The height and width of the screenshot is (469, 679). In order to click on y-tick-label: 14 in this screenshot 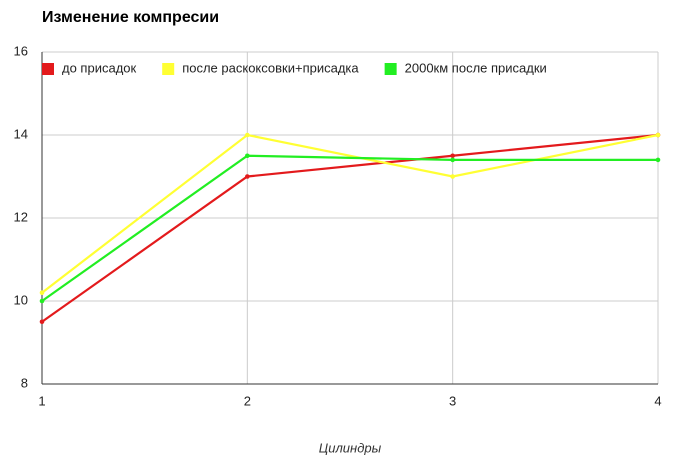, I will do `click(21, 133)`.